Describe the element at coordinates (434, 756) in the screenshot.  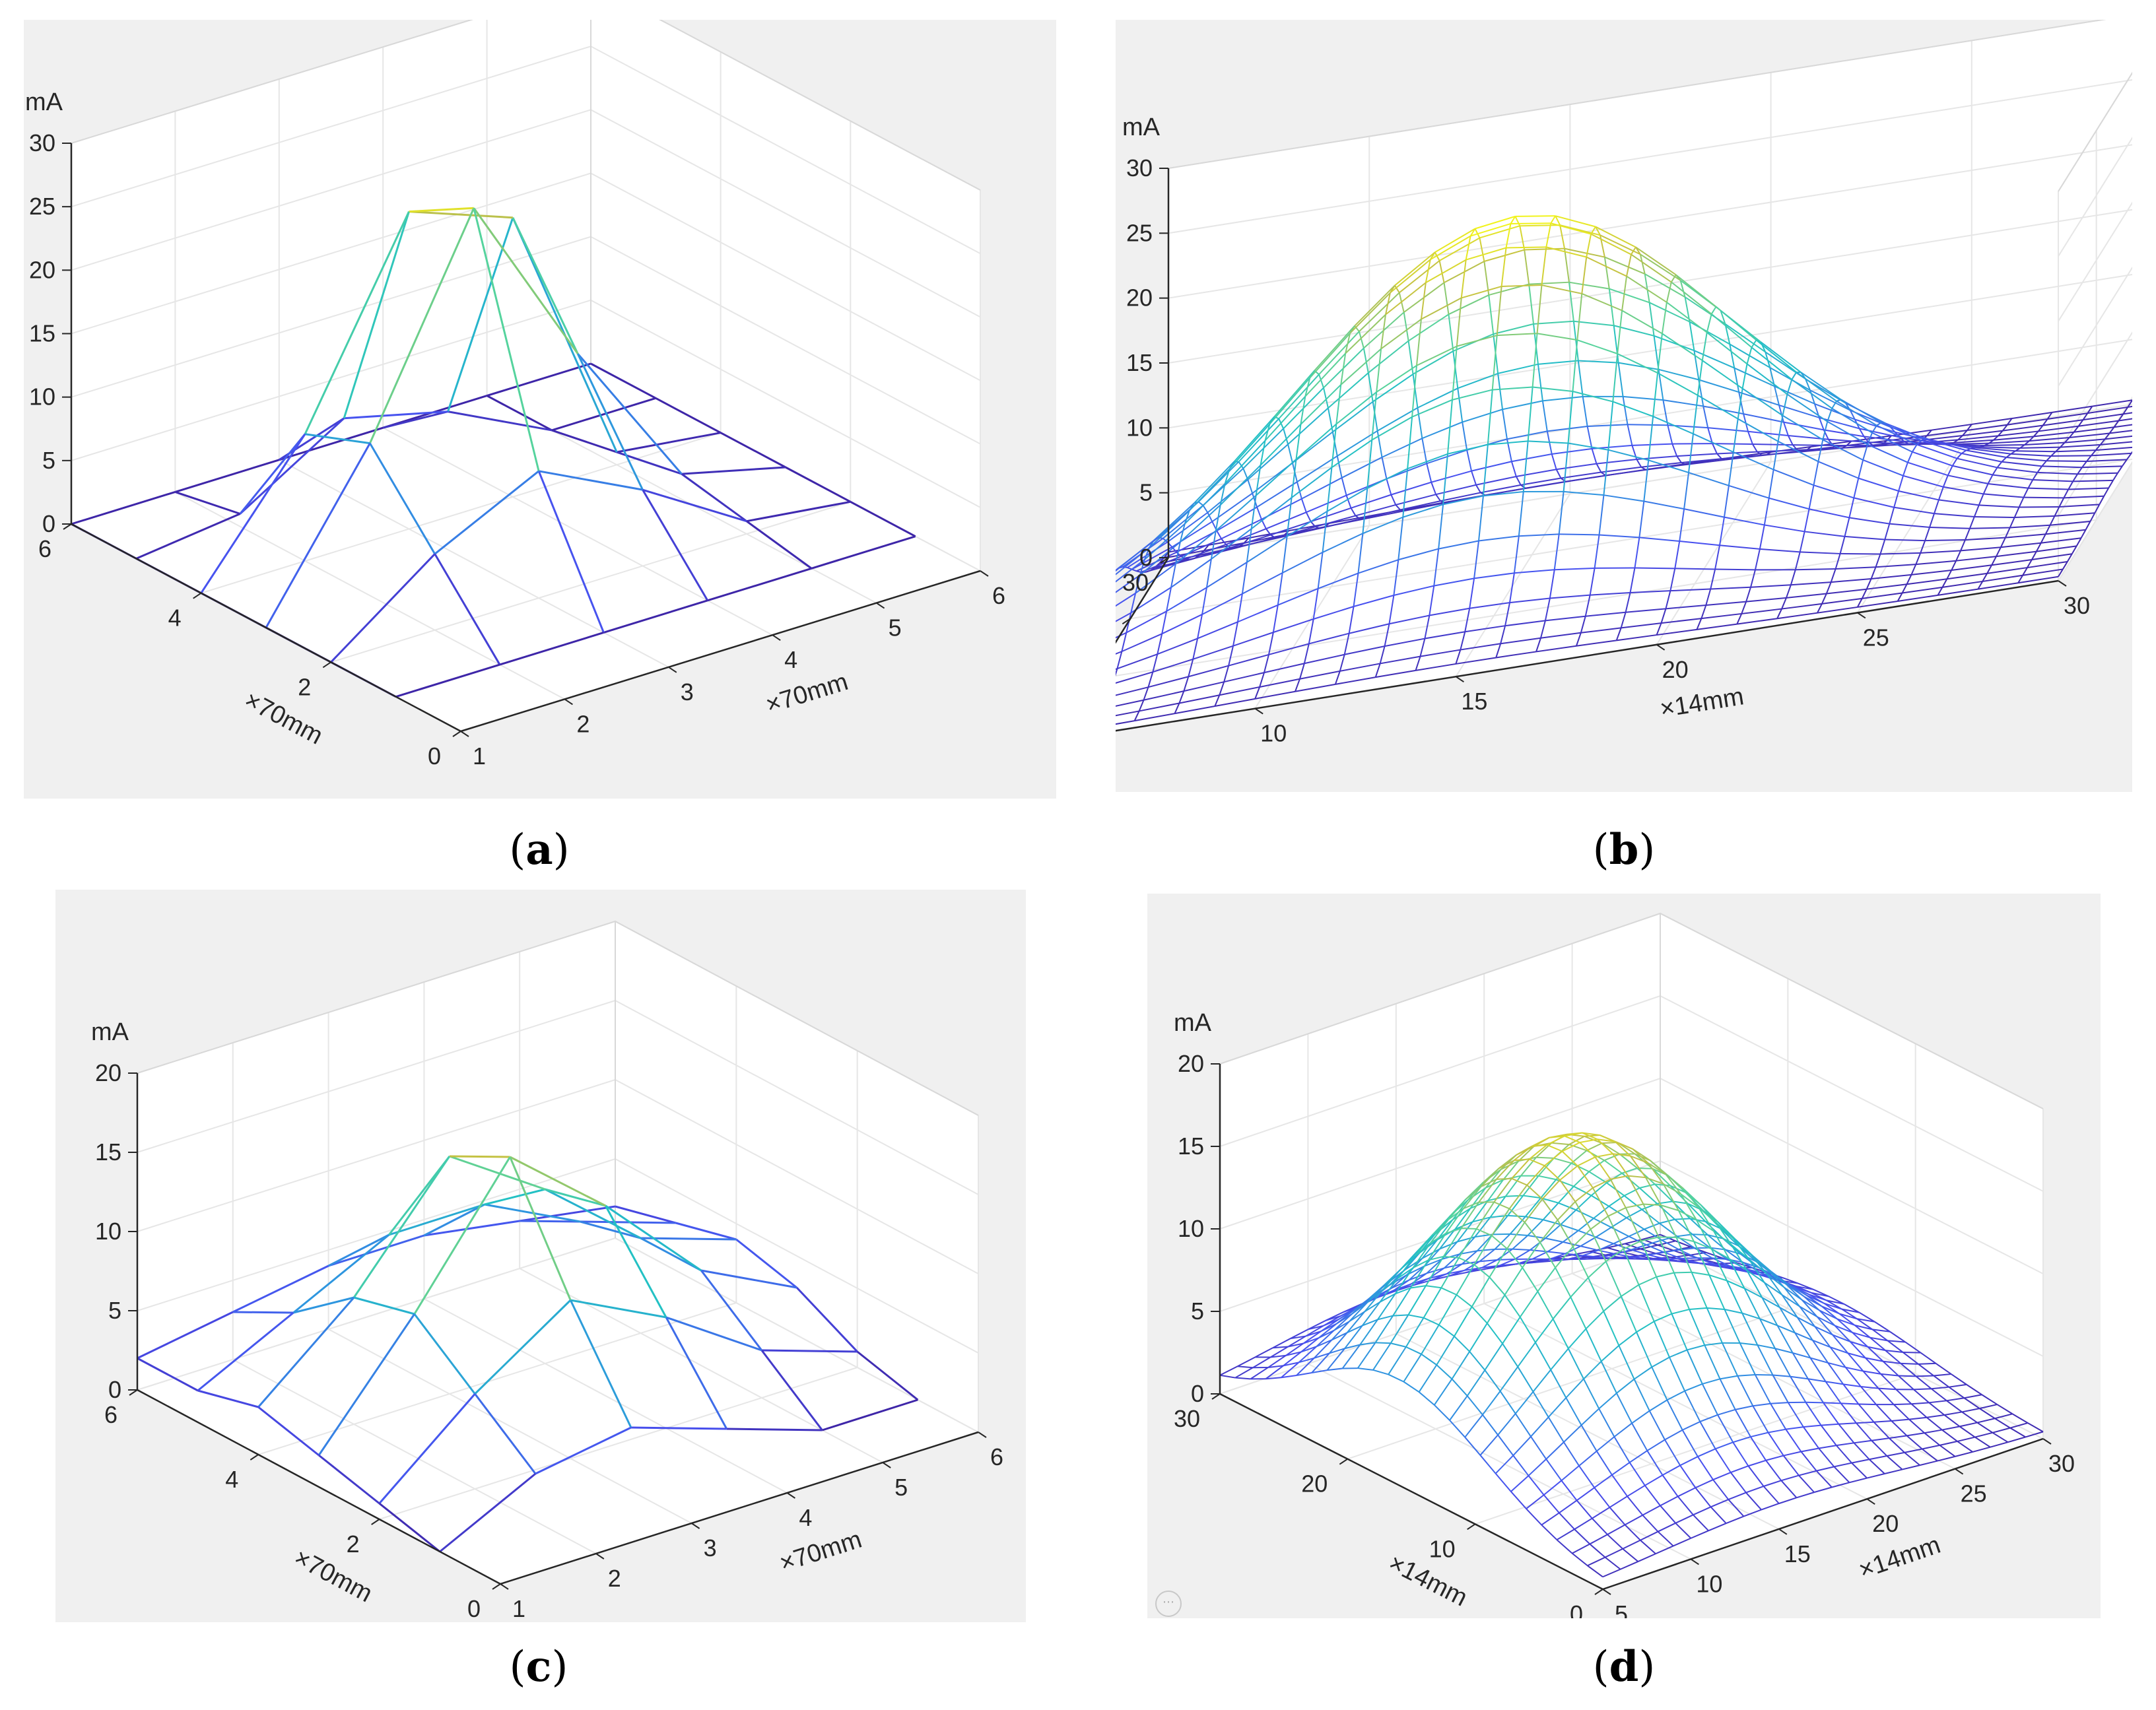
I see `y-tick-label: 0` at that location.